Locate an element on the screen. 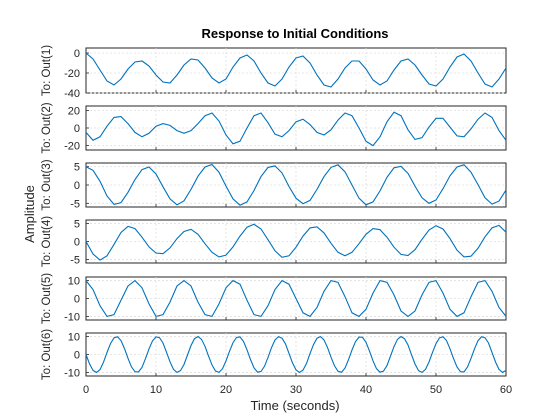 This screenshot has width=560, height=420. subplot-4: 5 0 -5 To: Out(4) is located at coordinates (274, 241).